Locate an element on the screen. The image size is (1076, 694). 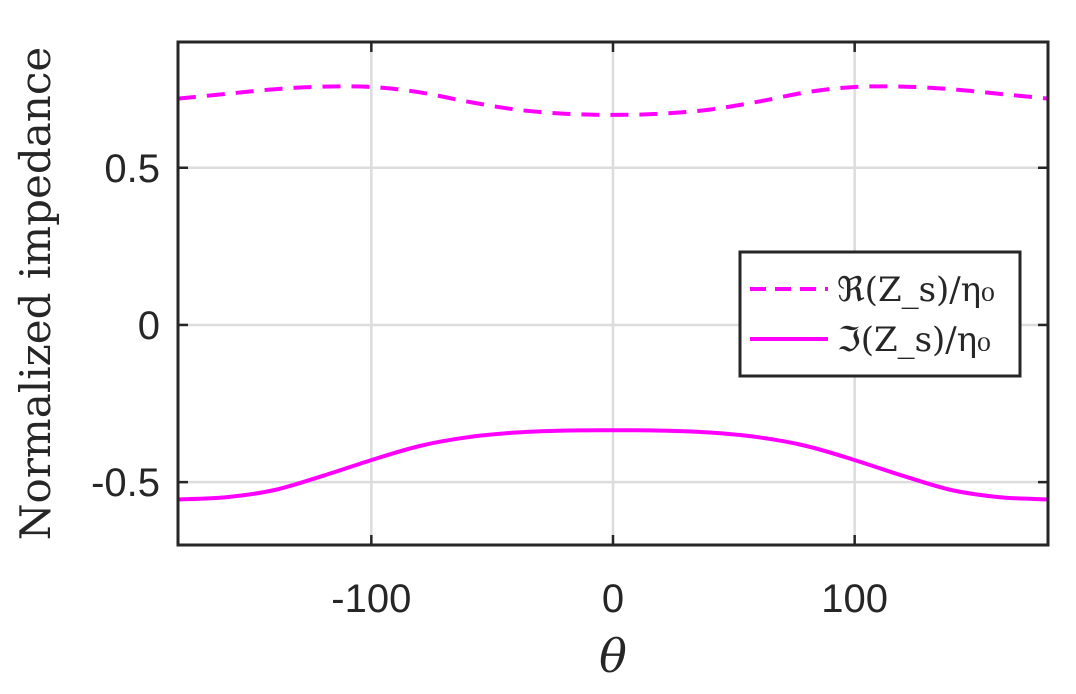
y-tick-labels: -0.5 0 0.5 is located at coordinates (125, 326).